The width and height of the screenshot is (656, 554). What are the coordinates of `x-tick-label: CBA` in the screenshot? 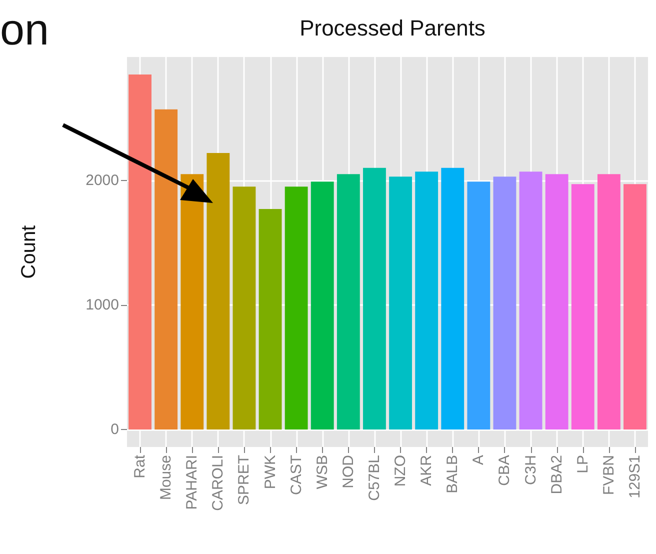 It's located at (505, 470).